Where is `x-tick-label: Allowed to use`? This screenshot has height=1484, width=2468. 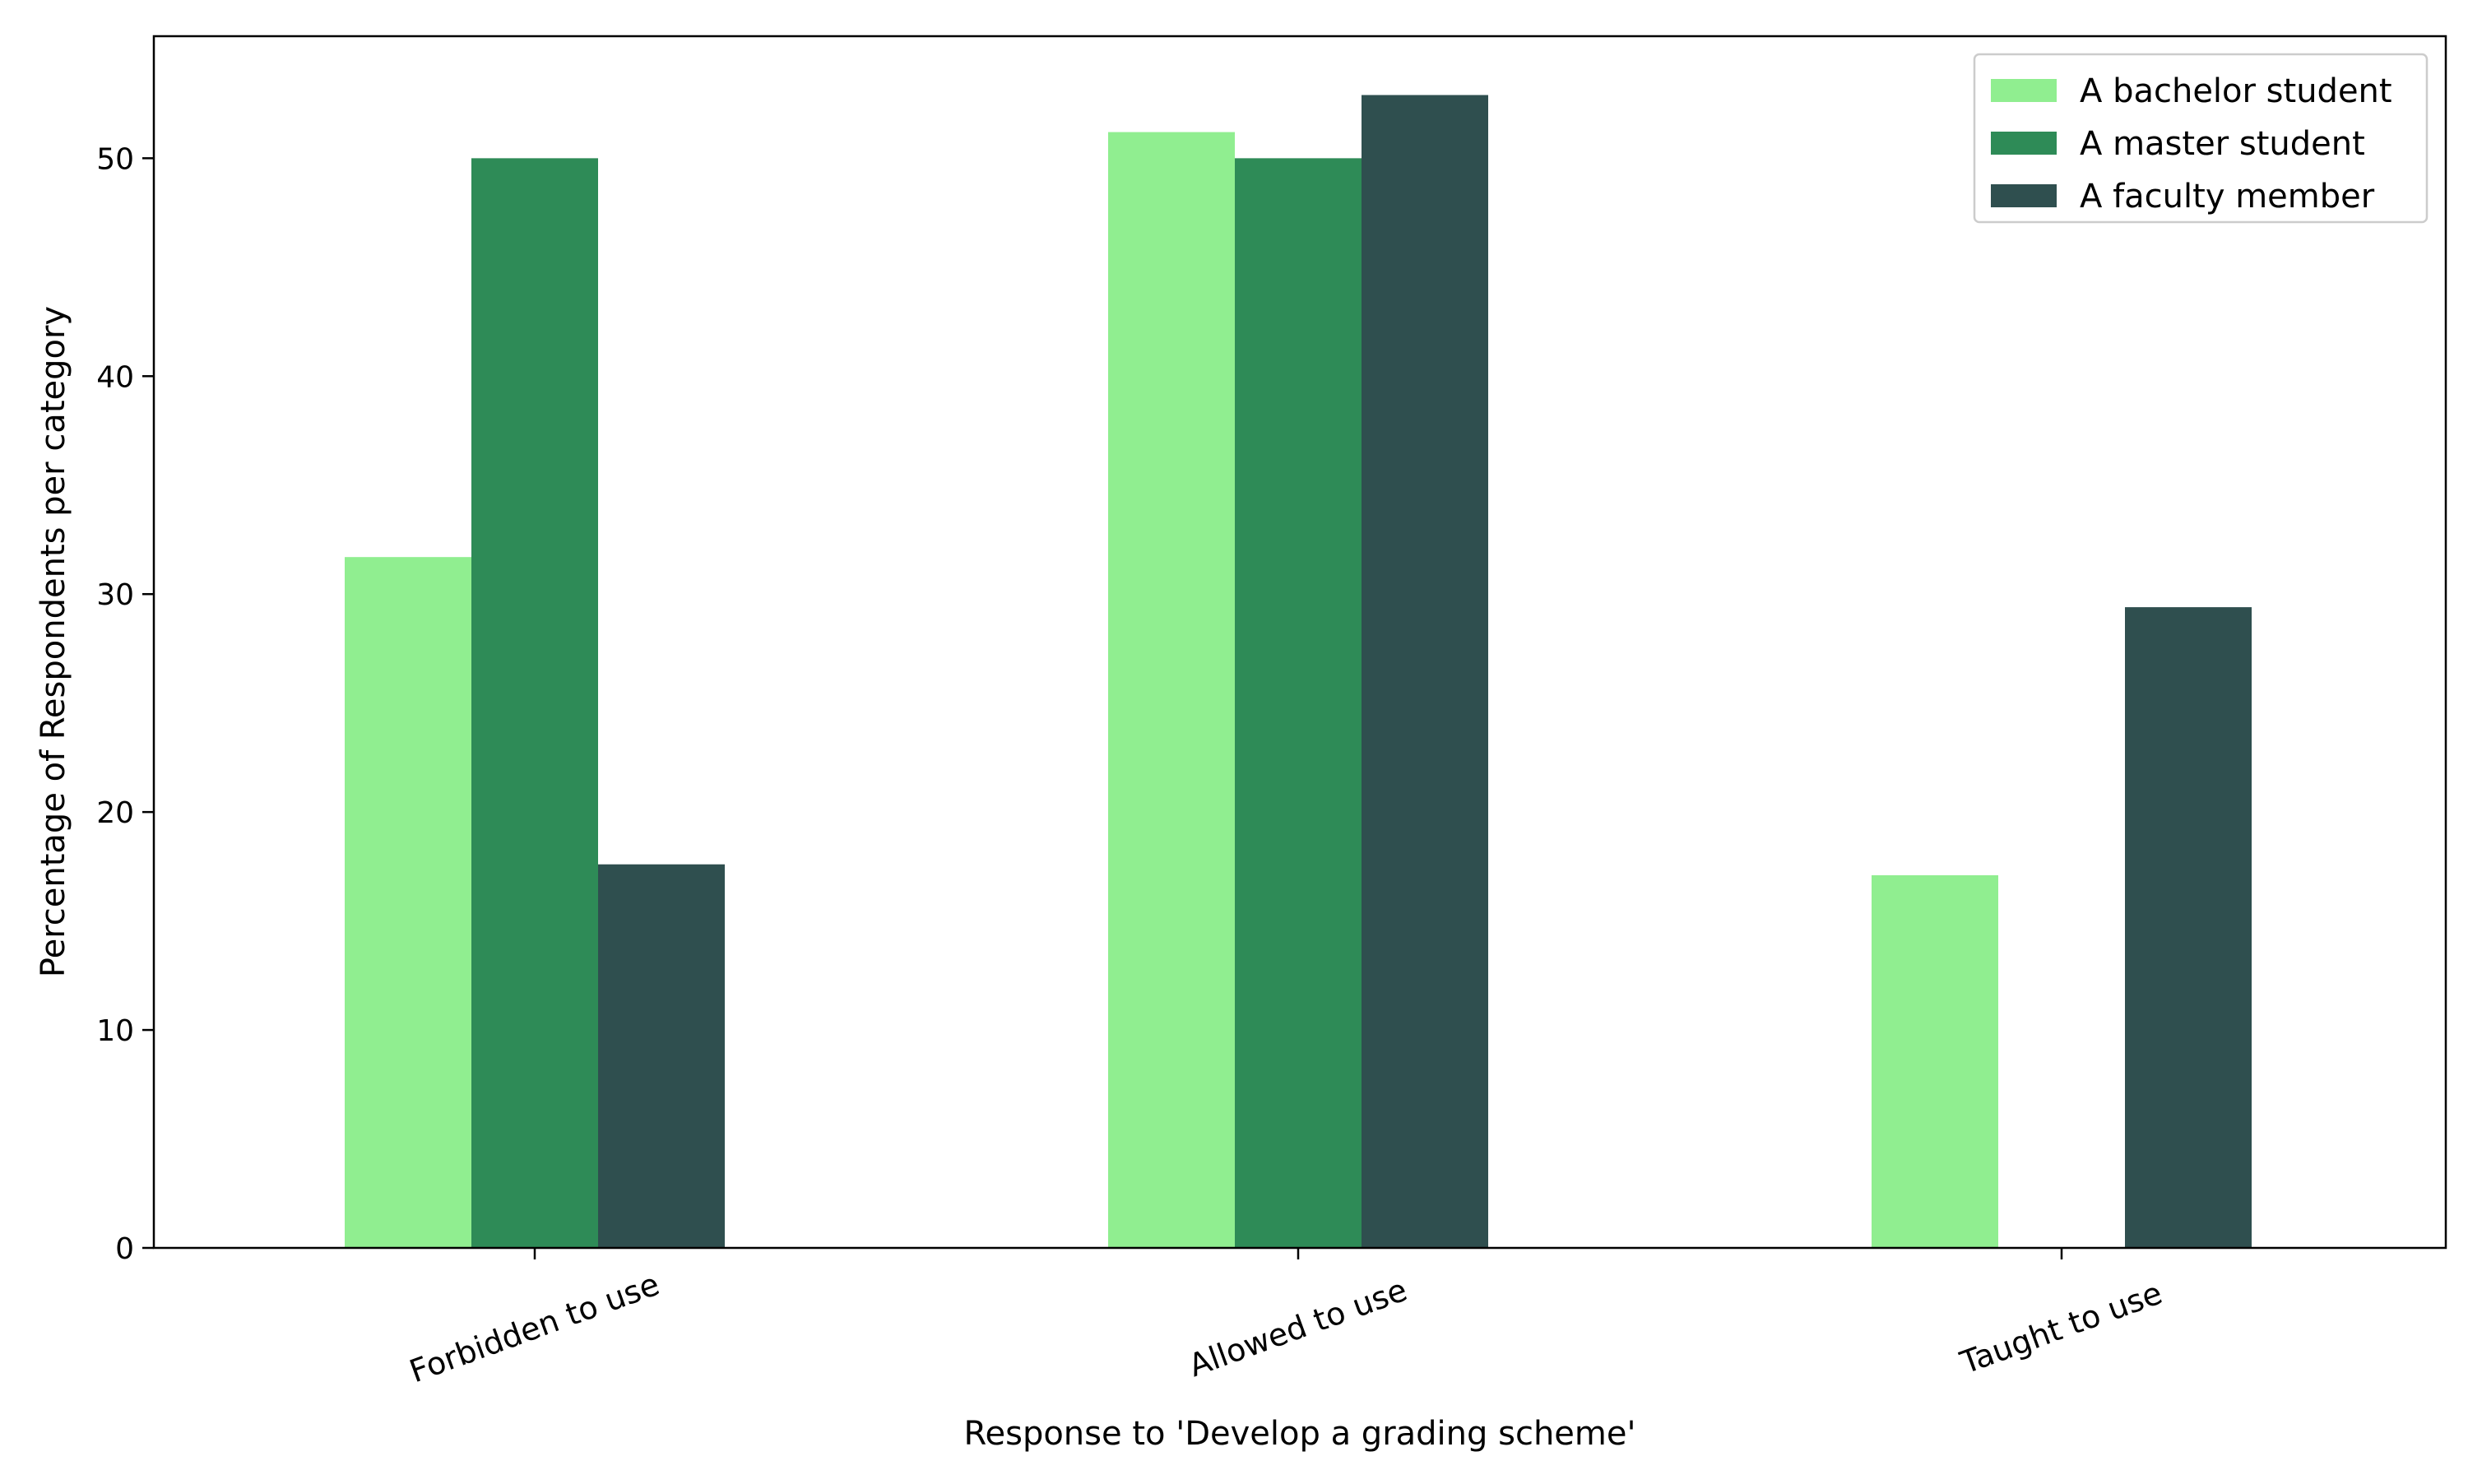
x-tick-label: Allowed to use is located at coordinates (1298, 1328).